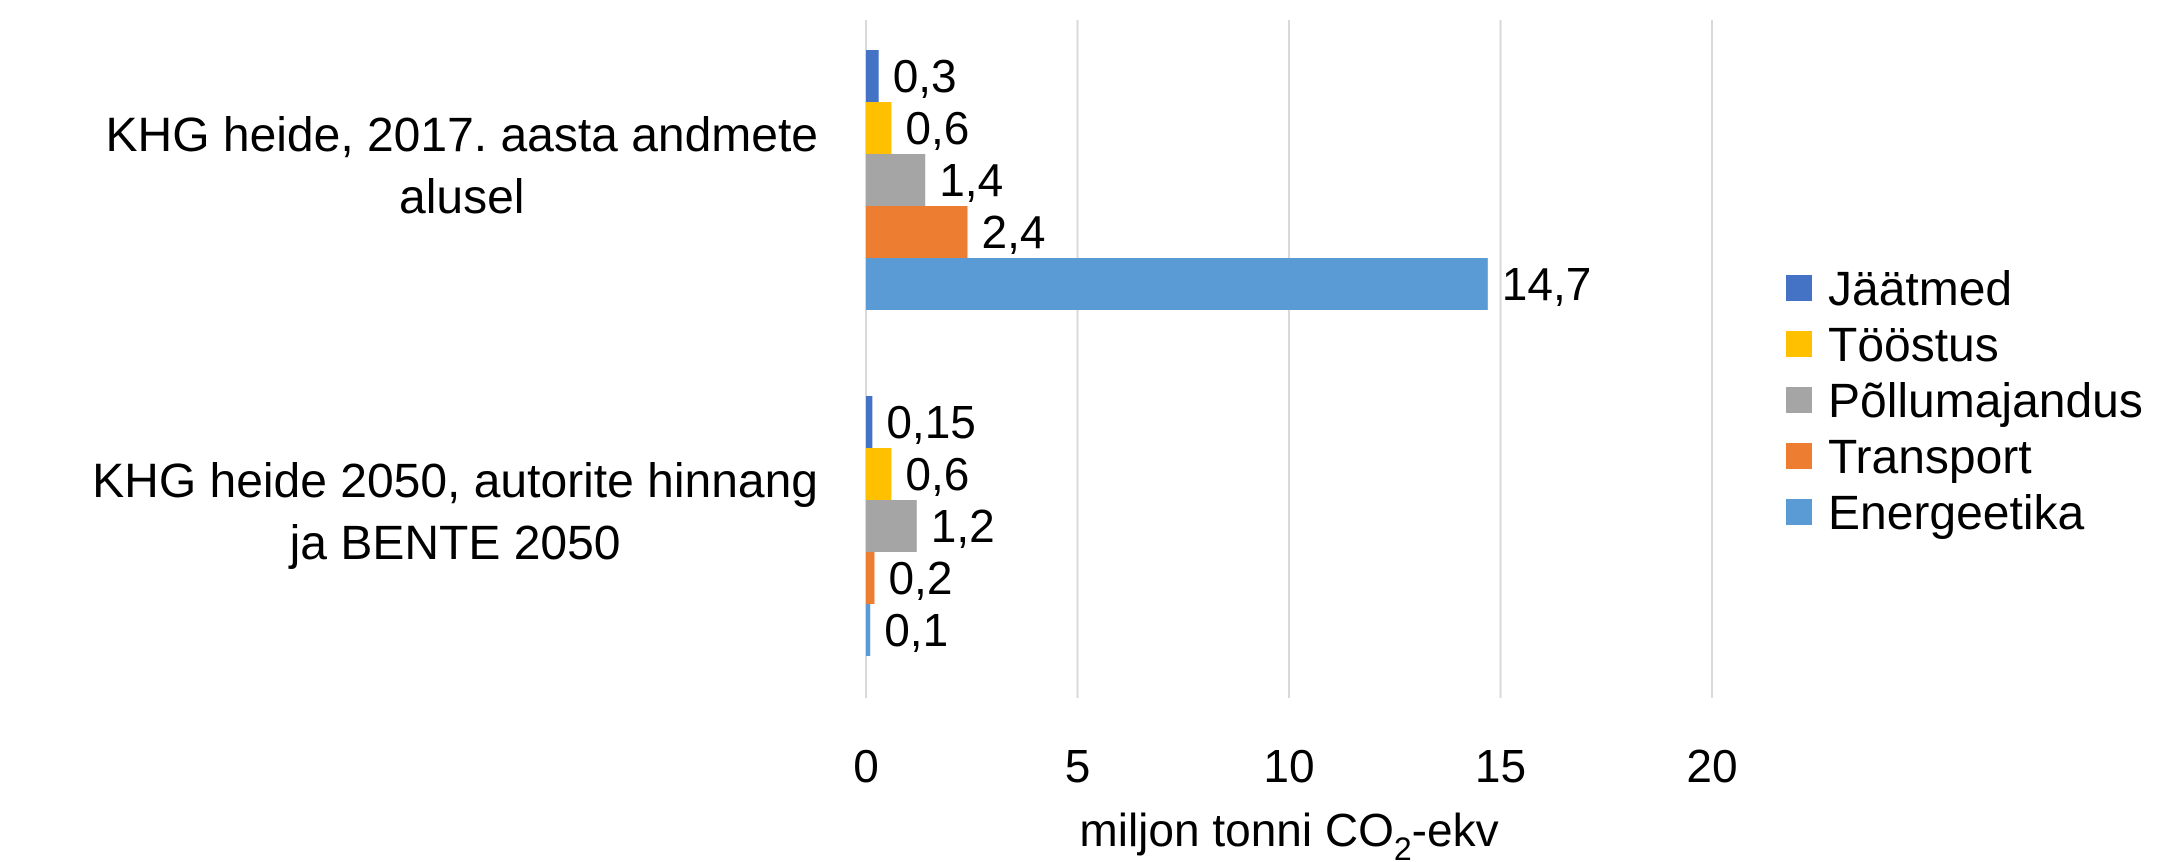 The height and width of the screenshot is (862, 2183). What do you see at coordinates (1547, 284) in the screenshot?
I see `data-label-1-5: 14,7` at bounding box center [1547, 284].